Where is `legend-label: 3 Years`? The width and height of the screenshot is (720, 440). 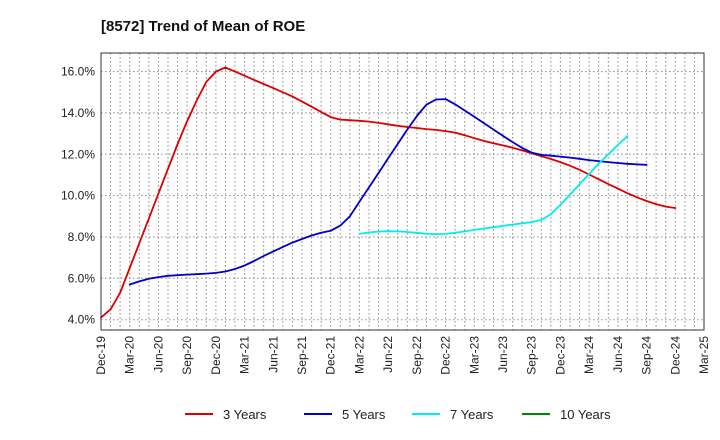 legend-label: 3 Years is located at coordinates (245, 414).